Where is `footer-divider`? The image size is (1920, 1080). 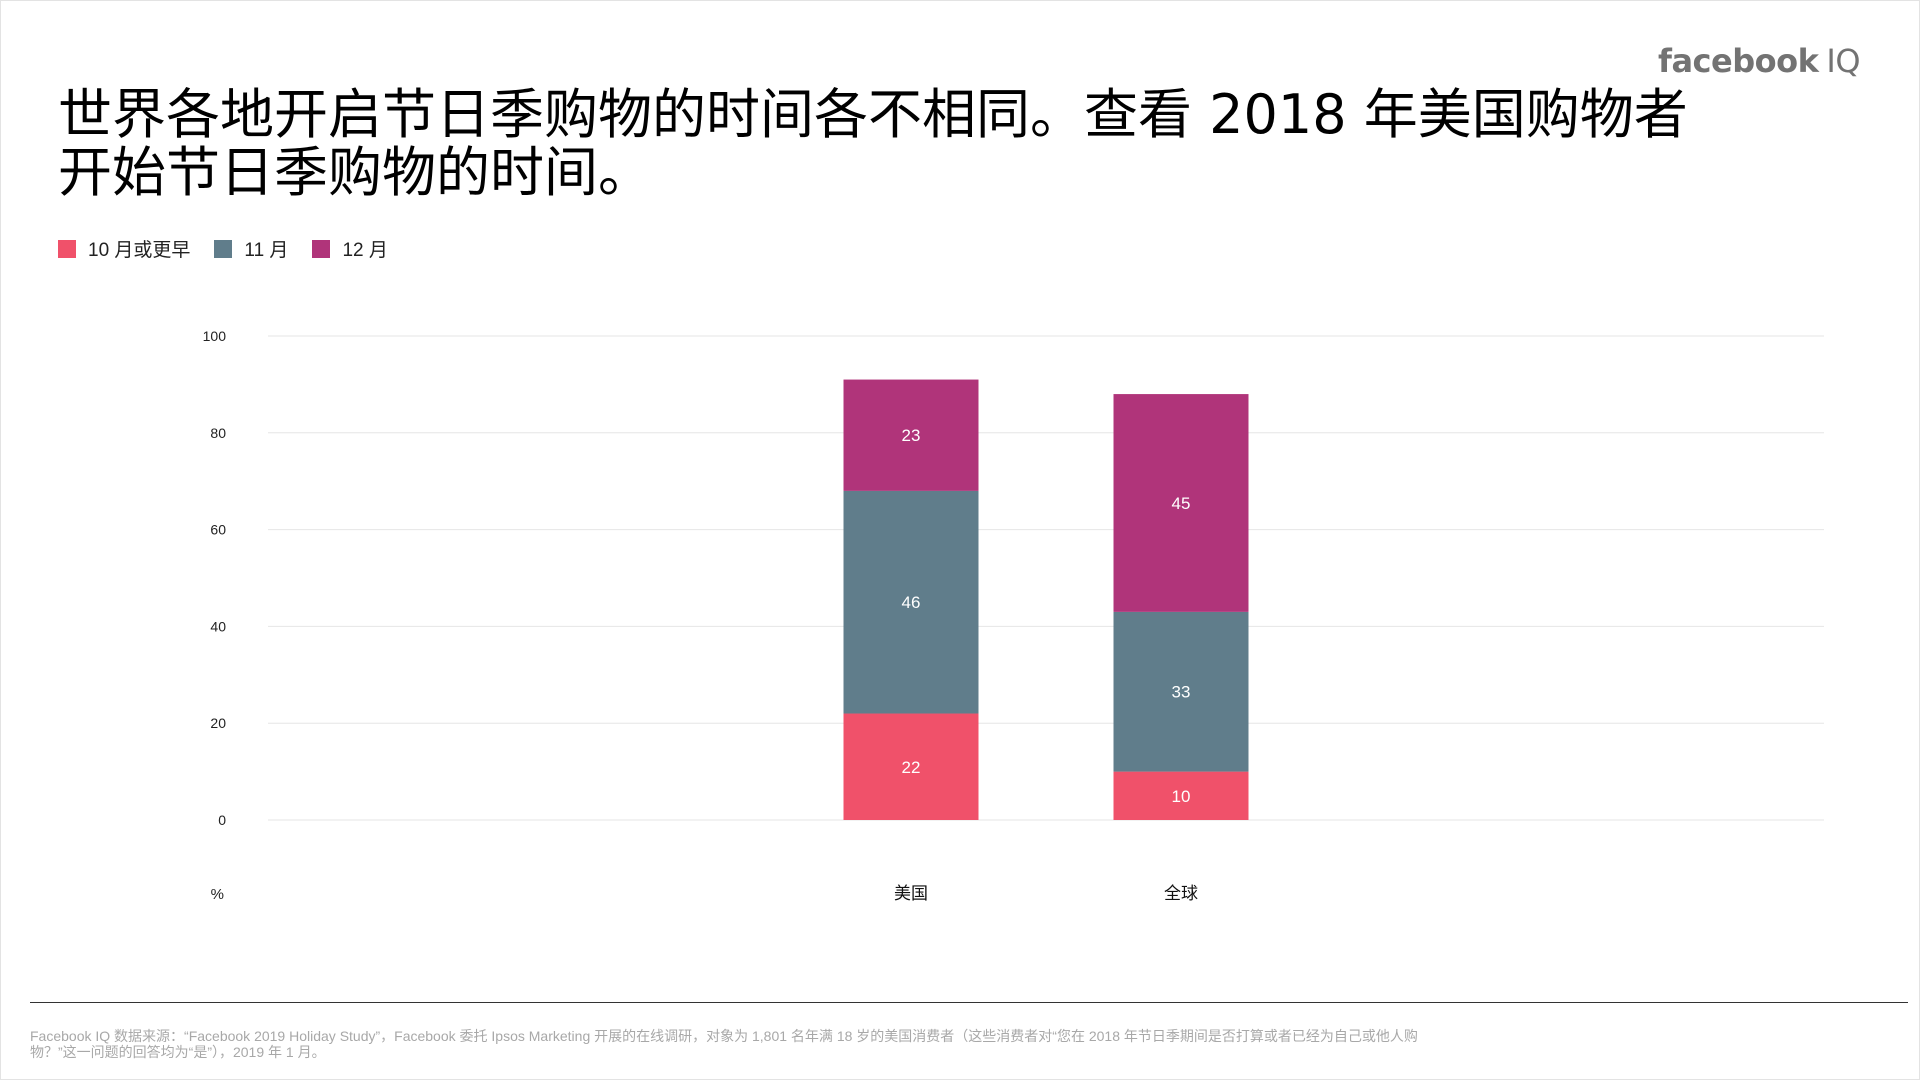
footer-divider is located at coordinates (969, 1002).